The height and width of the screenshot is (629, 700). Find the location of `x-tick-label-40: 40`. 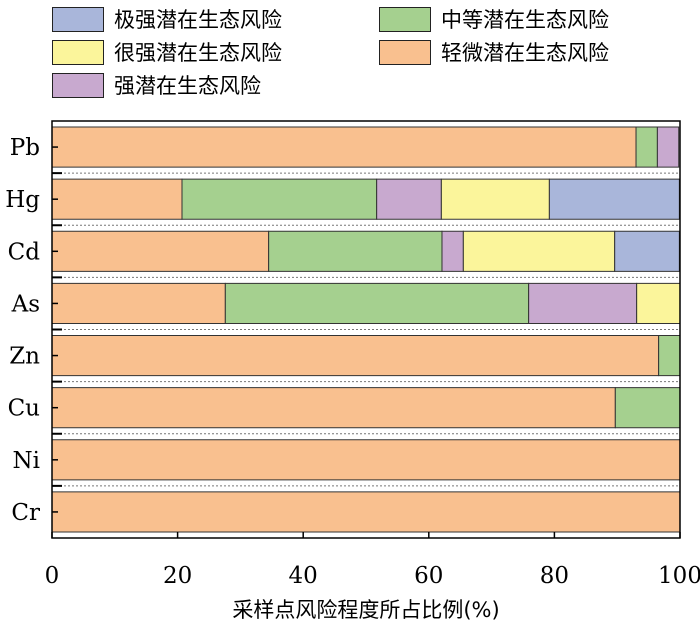

x-tick-label-40: 40 is located at coordinates (303, 576).